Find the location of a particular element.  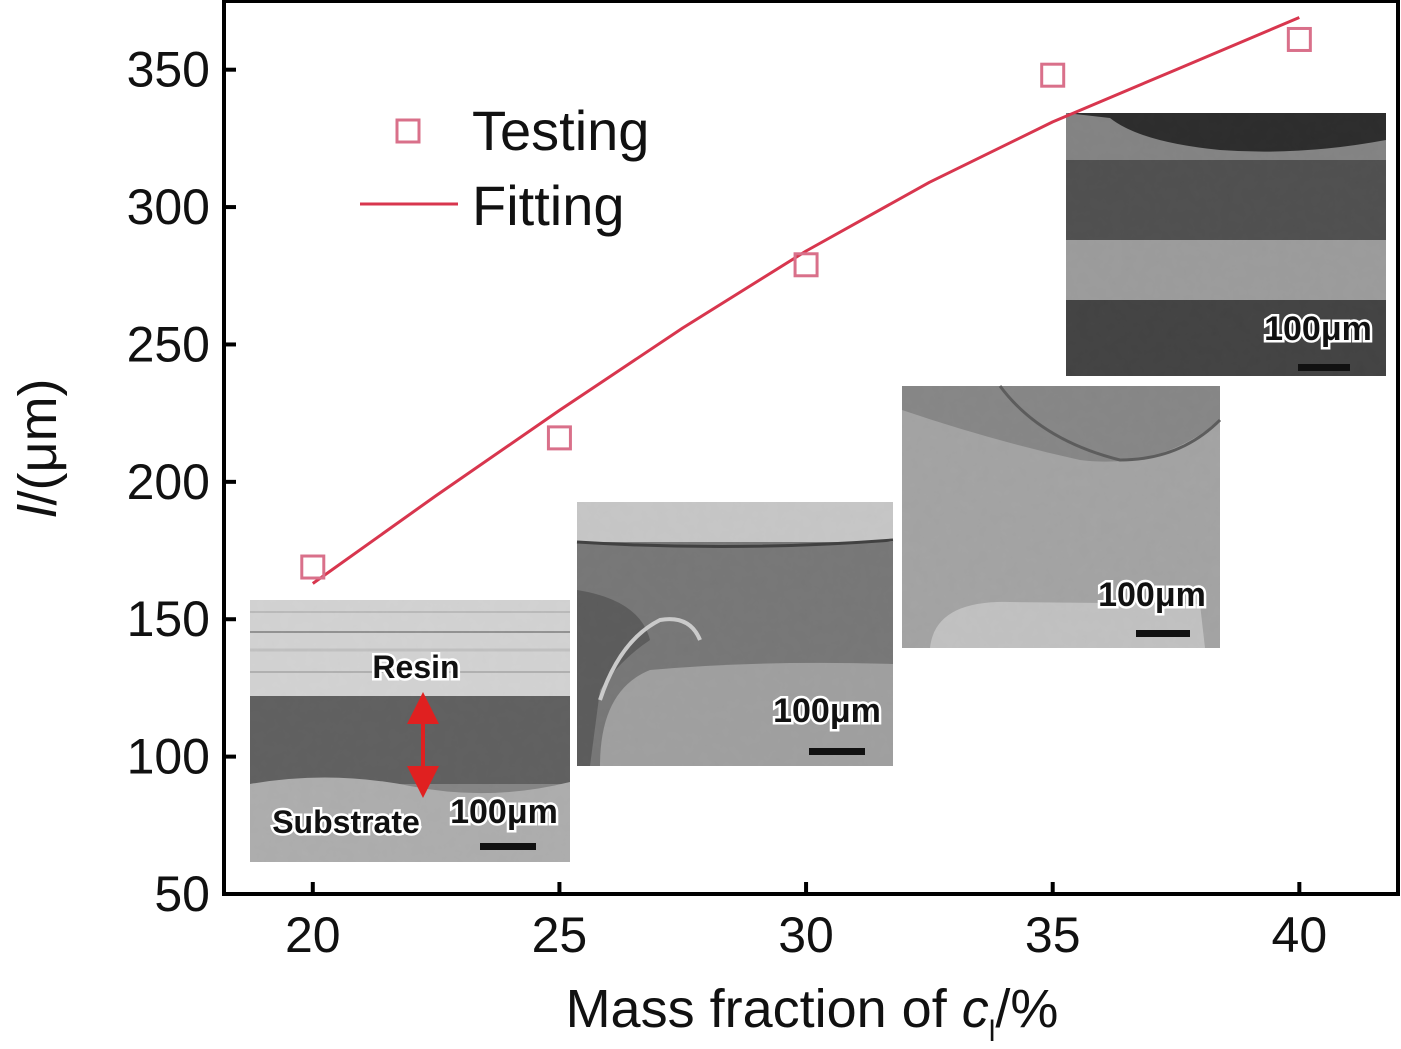

sem-inset-20: Resin Substrate 100μm is located at coordinates (410, 731).